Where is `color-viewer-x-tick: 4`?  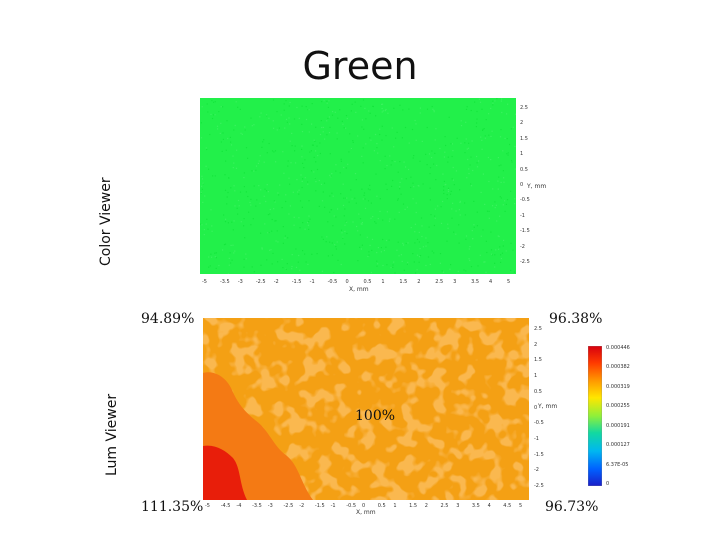 color-viewer-x-tick: 4 is located at coordinates (491, 282).